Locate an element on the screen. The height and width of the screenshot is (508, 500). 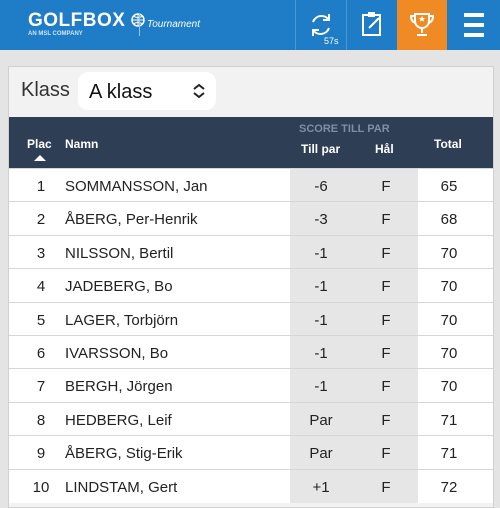
cell: BERGH, Jörgen is located at coordinates (119, 387).